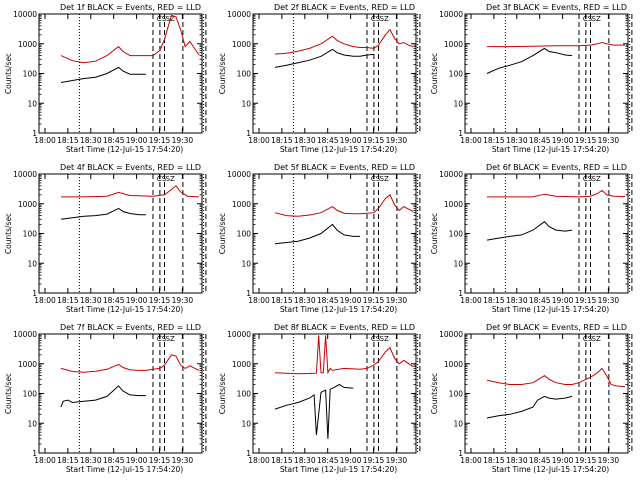 The width and height of the screenshot is (640, 480). What do you see at coordinates (556, 167) in the screenshot?
I see `panel-title: Det 6f BLACK = Events, RED = LLD` at bounding box center [556, 167].